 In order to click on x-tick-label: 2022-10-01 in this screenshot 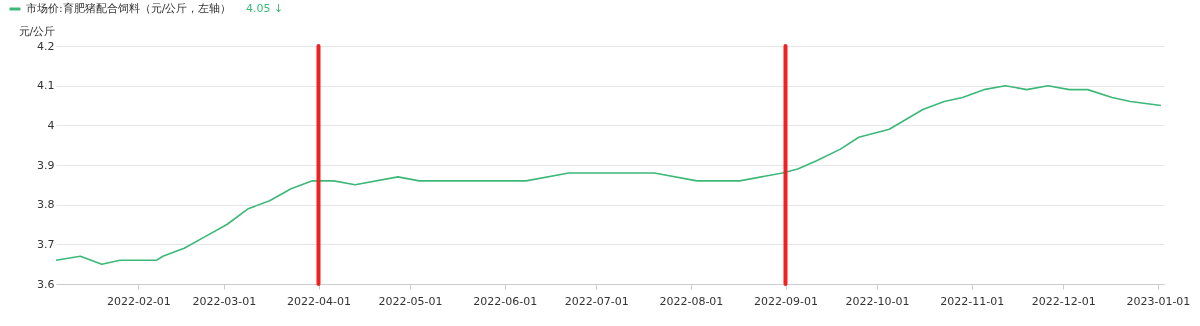, I will do `click(877, 301)`.